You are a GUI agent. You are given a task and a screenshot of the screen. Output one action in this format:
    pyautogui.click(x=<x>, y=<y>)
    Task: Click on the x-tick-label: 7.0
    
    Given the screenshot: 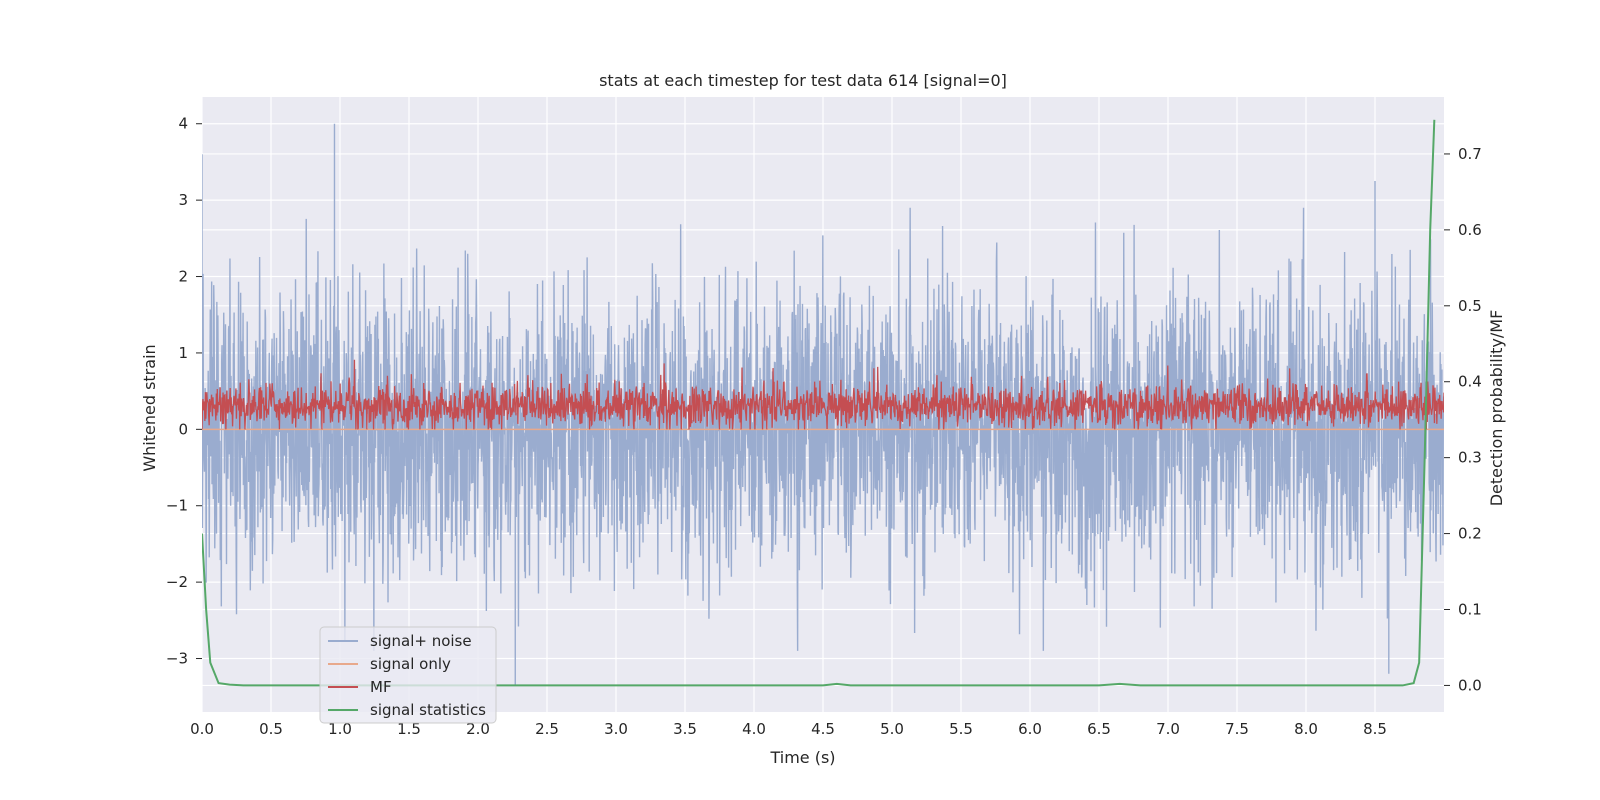 What is the action you would take?
    pyautogui.click(x=1168, y=729)
    